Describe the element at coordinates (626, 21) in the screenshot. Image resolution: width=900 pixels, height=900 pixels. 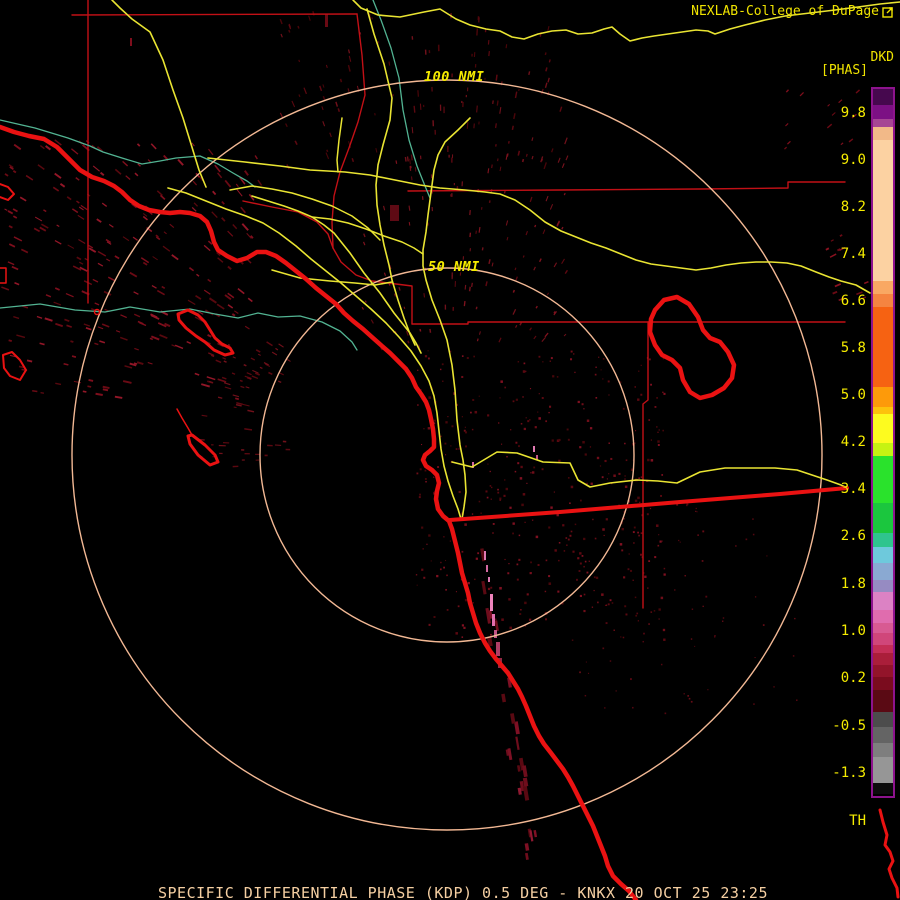
I see `road-top` at that location.